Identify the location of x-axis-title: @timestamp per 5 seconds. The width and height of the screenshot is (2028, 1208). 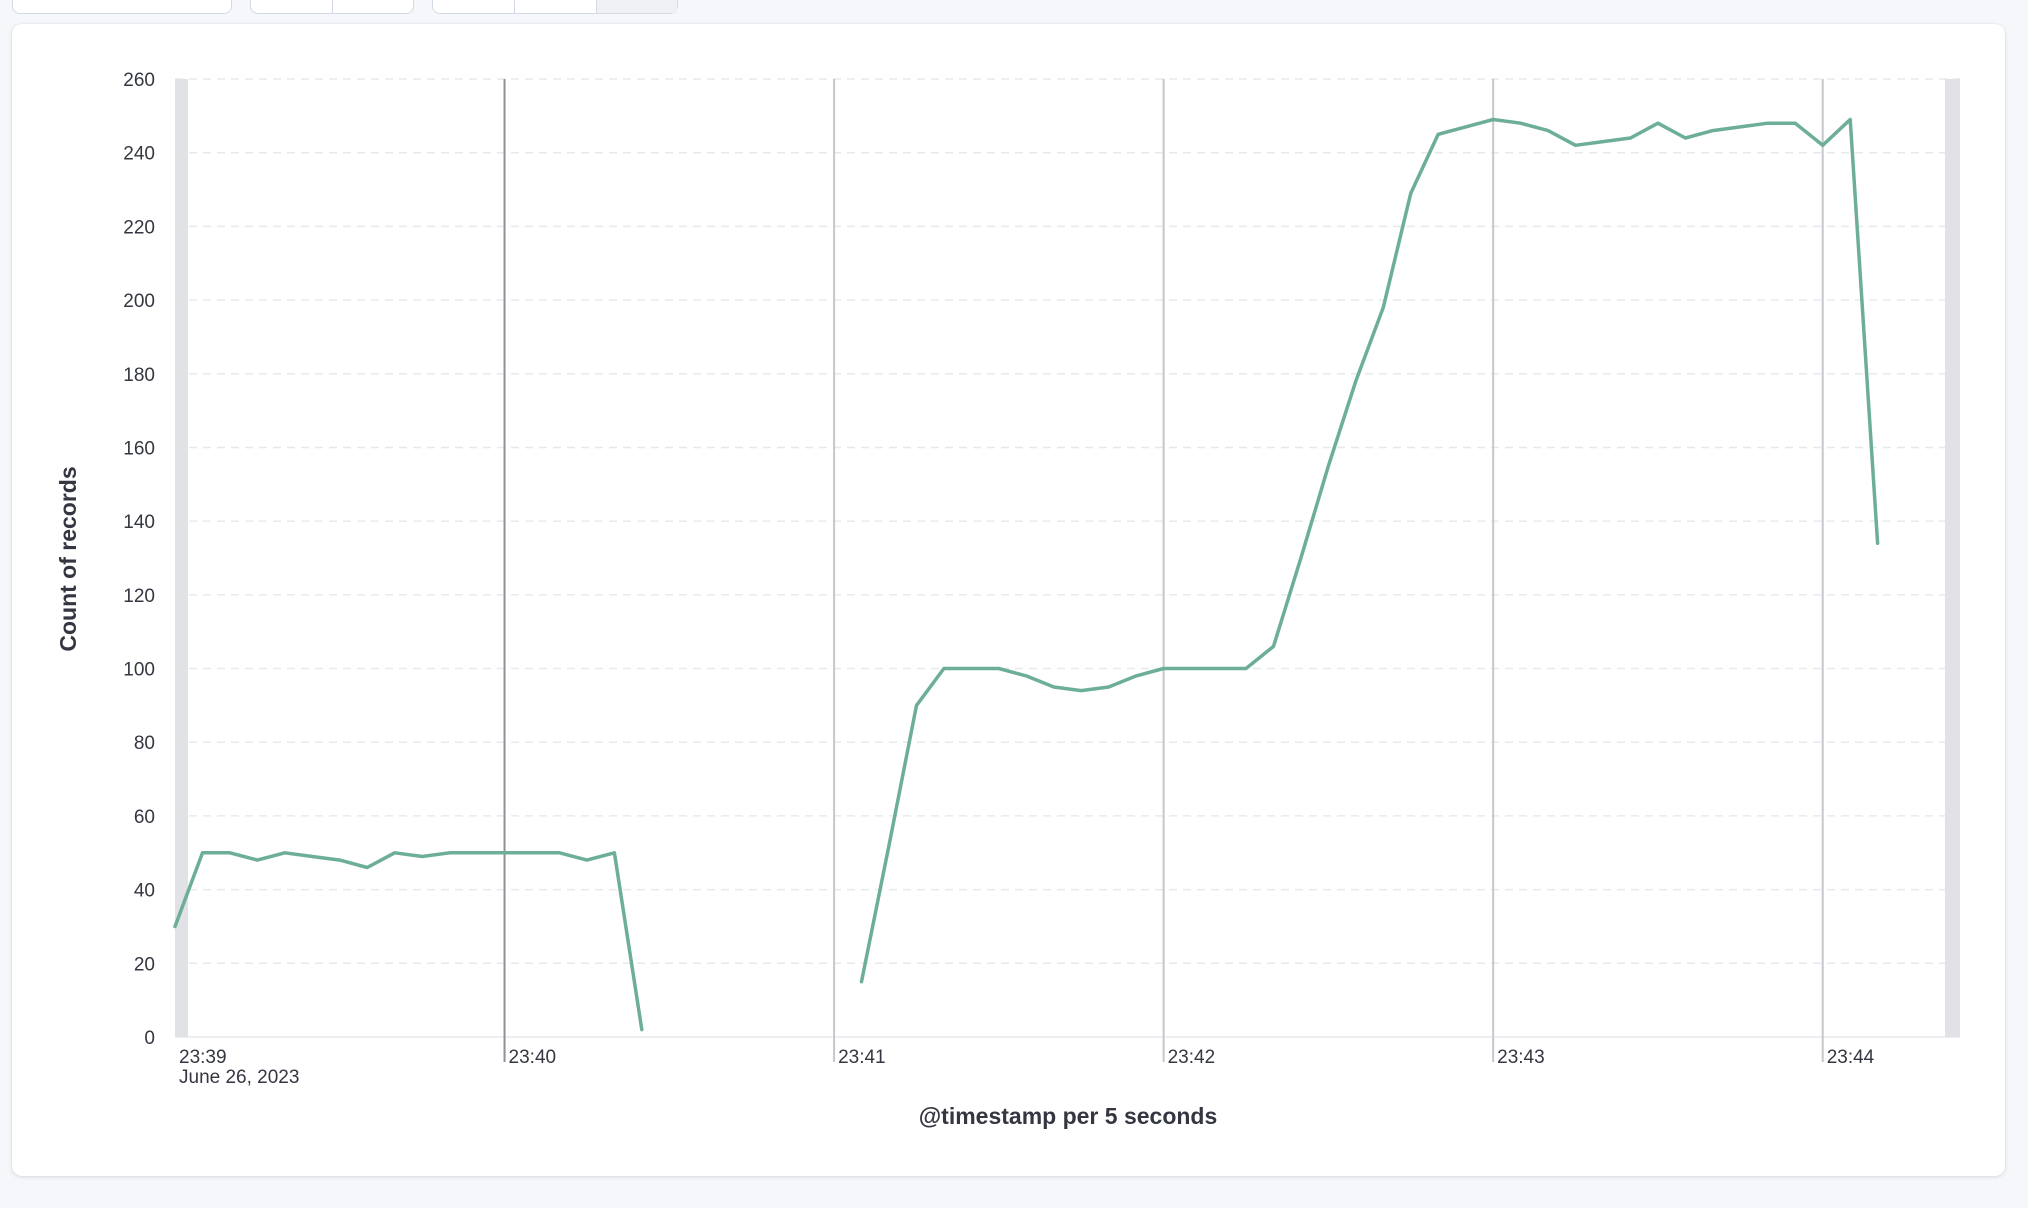
(1068, 1116).